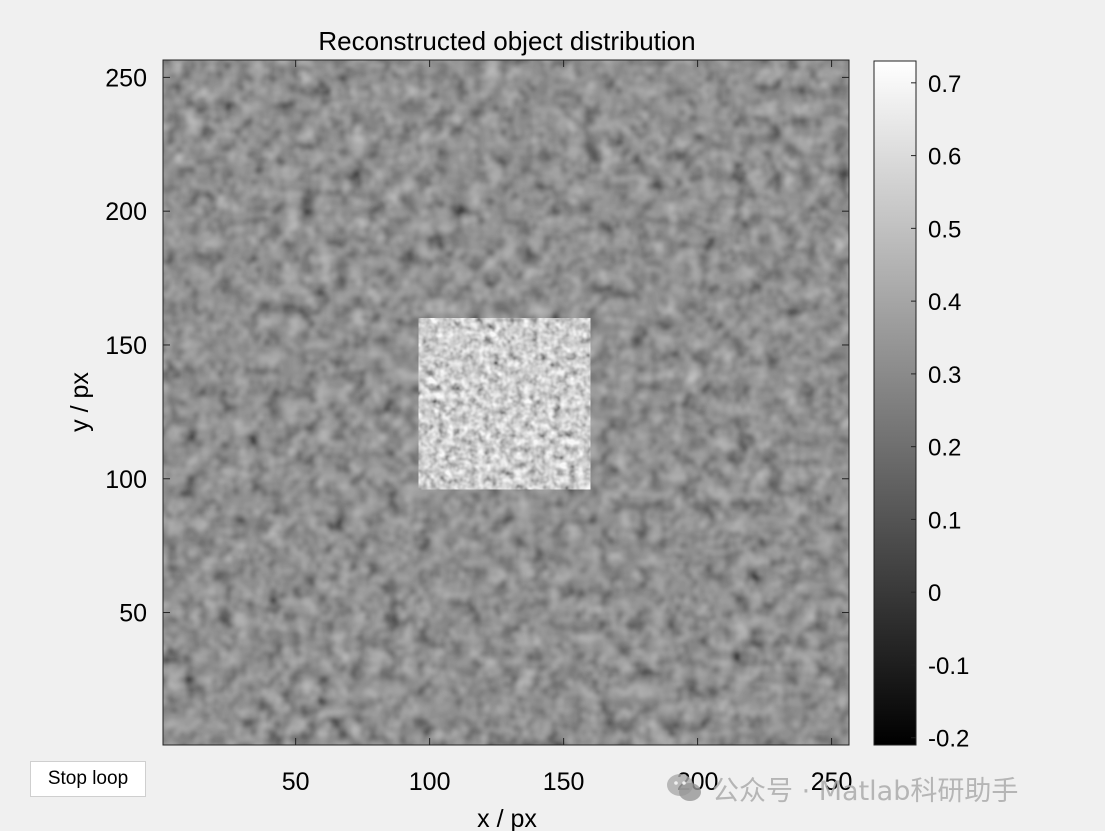  Describe the element at coordinates (944, 375) in the screenshot. I see `colorbar-tick-label: 0.3` at that location.